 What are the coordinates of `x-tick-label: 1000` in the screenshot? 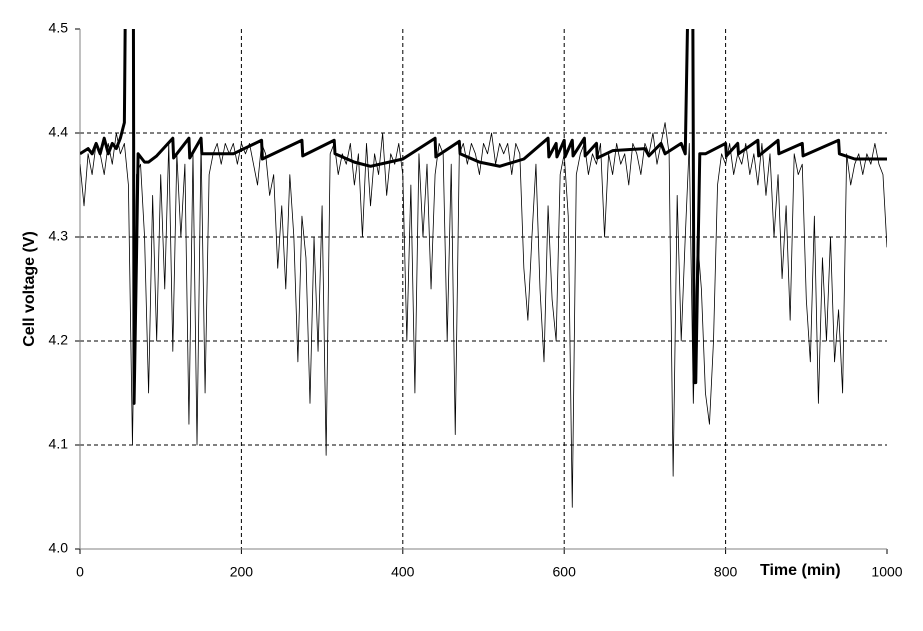 It's located at (886, 572).